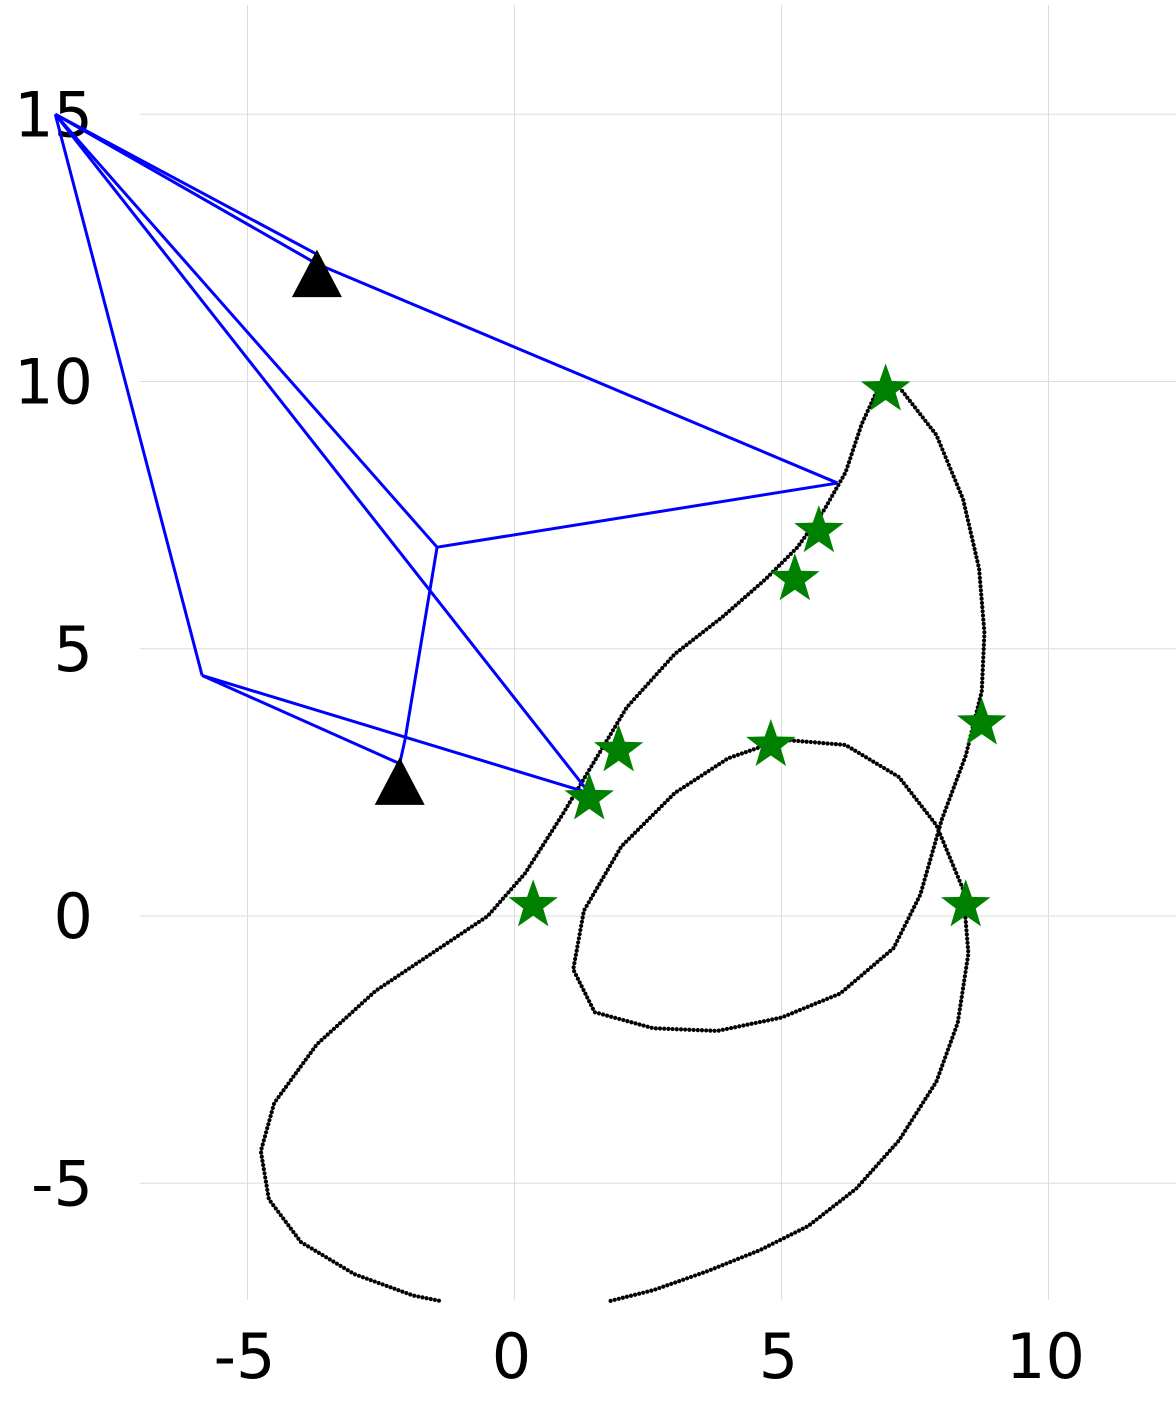  Describe the element at coordinates (795, 577) in the screenshot. I see `star-marker` at that location.